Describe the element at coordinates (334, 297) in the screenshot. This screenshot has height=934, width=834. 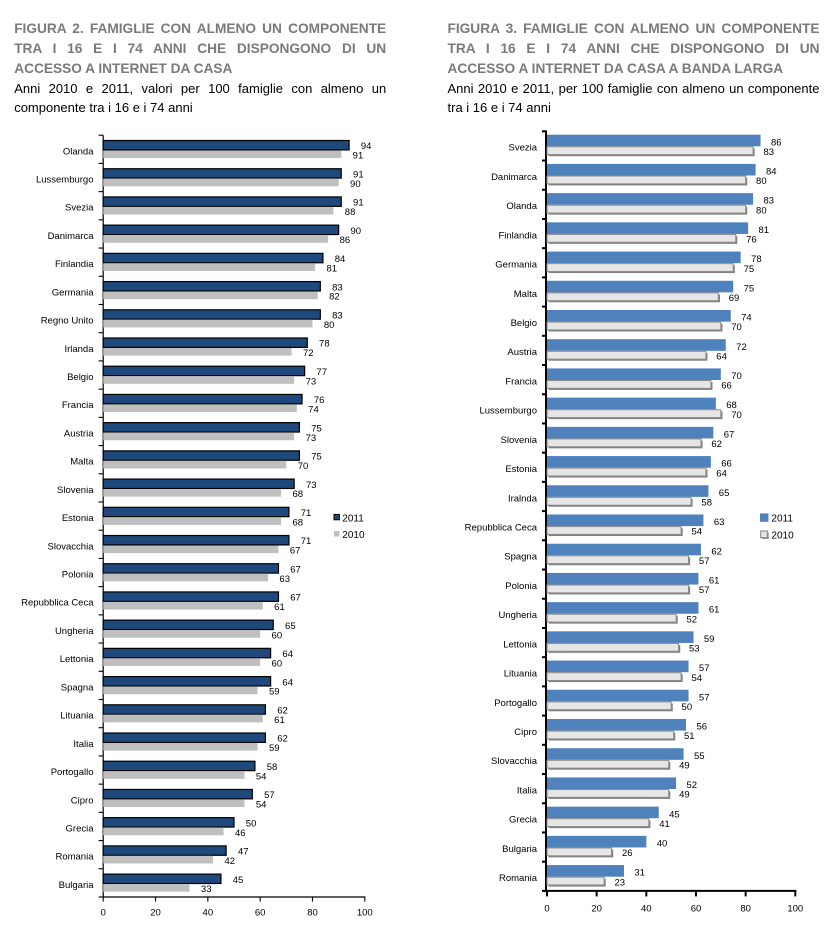
I see `svg-text: 82` at that location.